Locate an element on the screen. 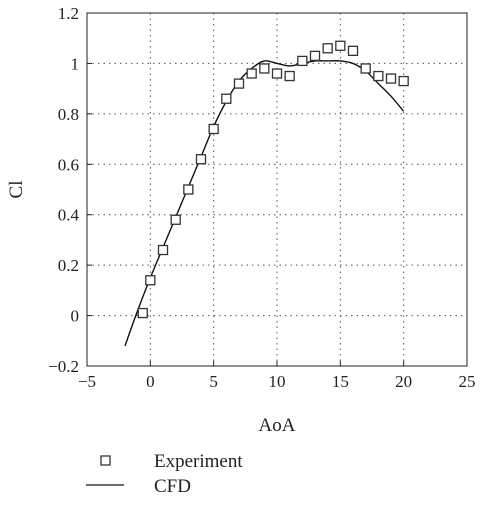  x-tick-label: 20 is located at coordinates (403, 381).